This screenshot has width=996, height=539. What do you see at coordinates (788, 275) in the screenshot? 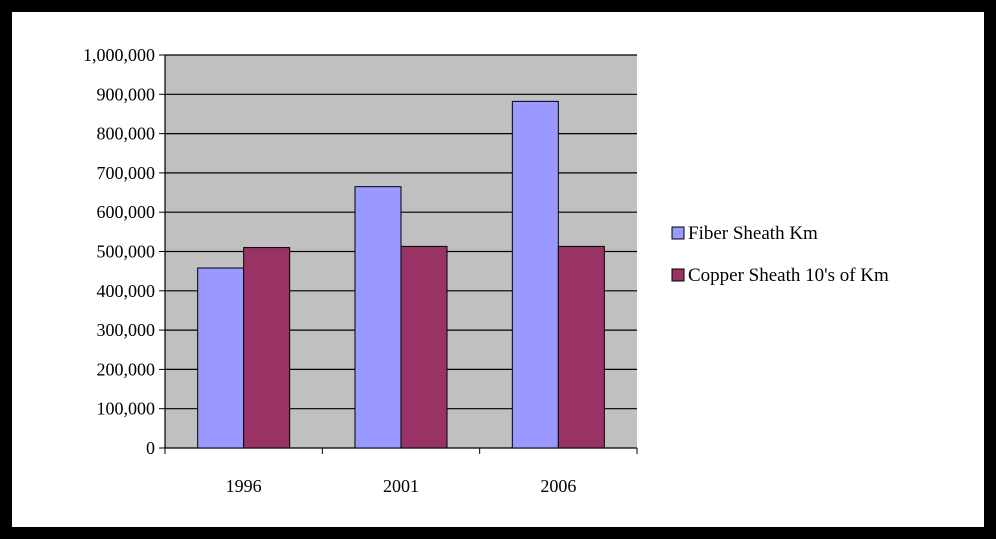
I see `legend-label-copper: Copper Sheath 10's of Km` at bounding box center [788, 275].